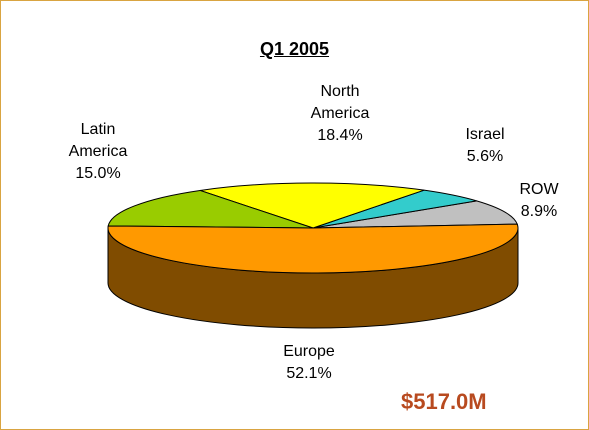  What do you see at coordinates (309, 373) in the screenshot?
I see `slice-value: 52.1%` at bounding box center [309, 373].